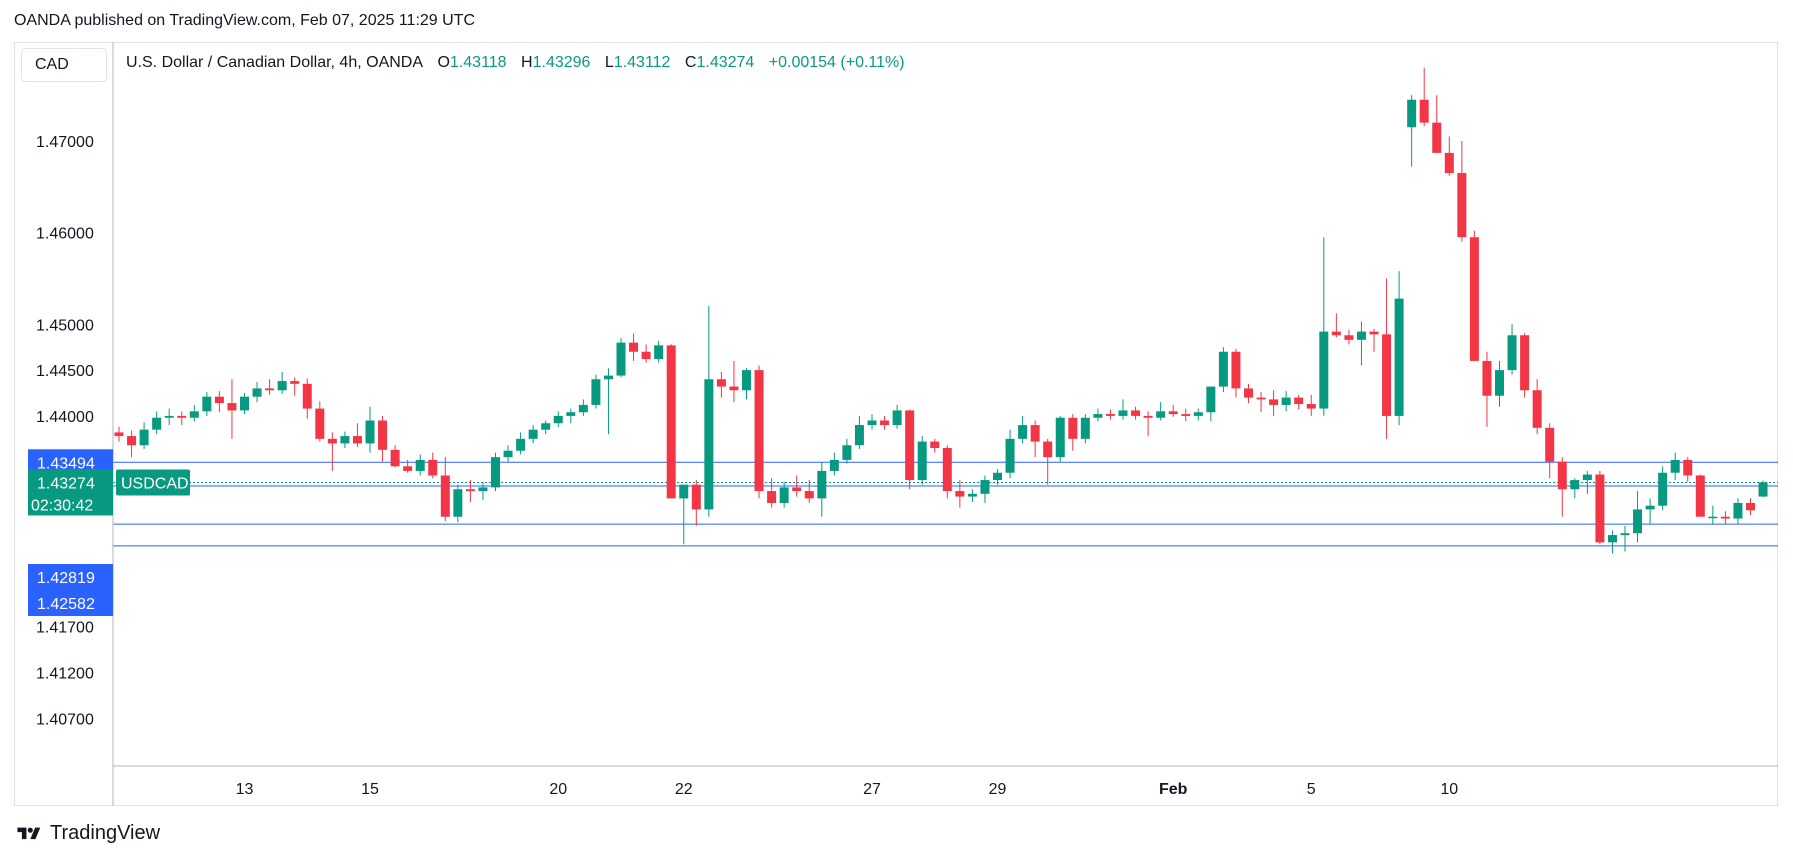  Describe the element at coordinates (65, 142) in the screenshot. I see `y-tick-label: 1.47000` at that location.